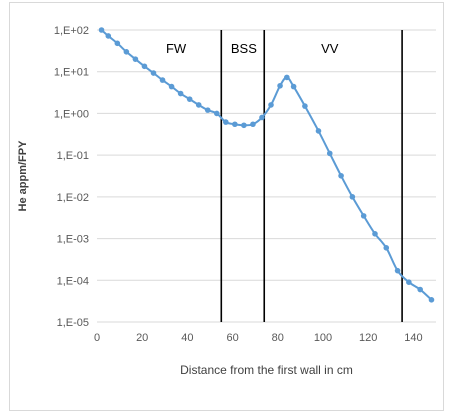  I want to click on x-tick-label: 80, so click(278, 338).